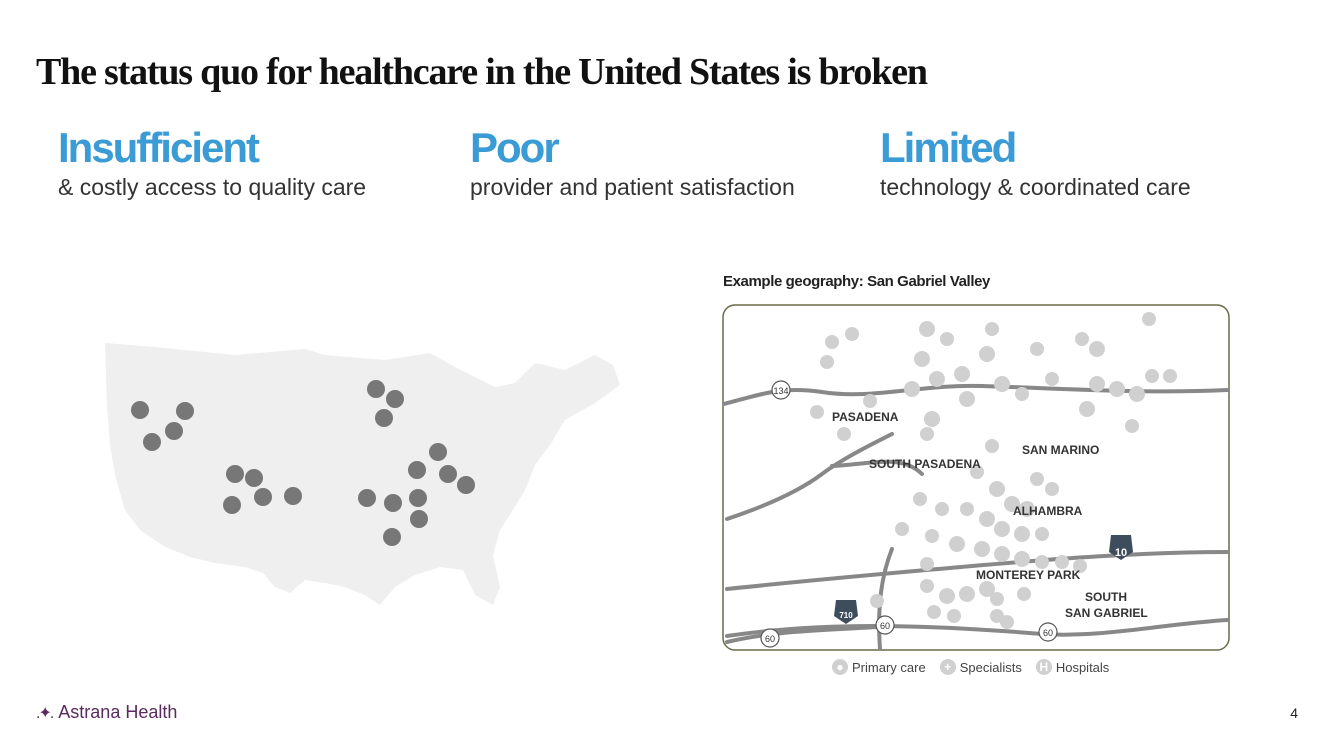  Describe the element at coordinates (948, 147) in the screenshot. I see `pillar-heading: Limited` at that location.